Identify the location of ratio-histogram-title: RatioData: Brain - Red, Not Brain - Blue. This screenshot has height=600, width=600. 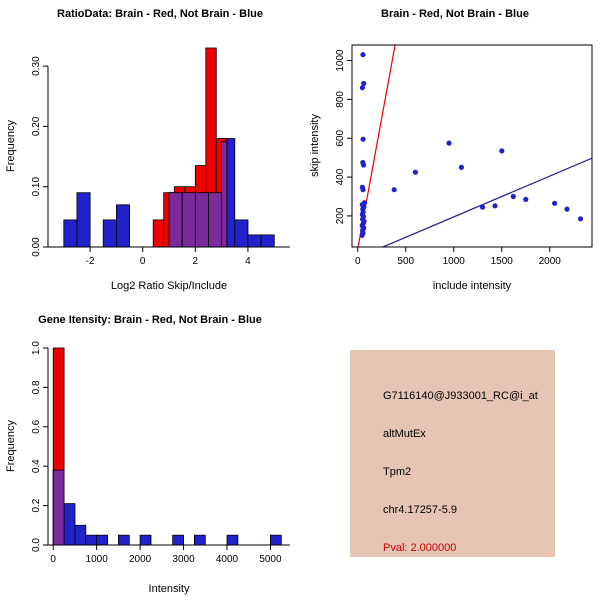
(160, 14).